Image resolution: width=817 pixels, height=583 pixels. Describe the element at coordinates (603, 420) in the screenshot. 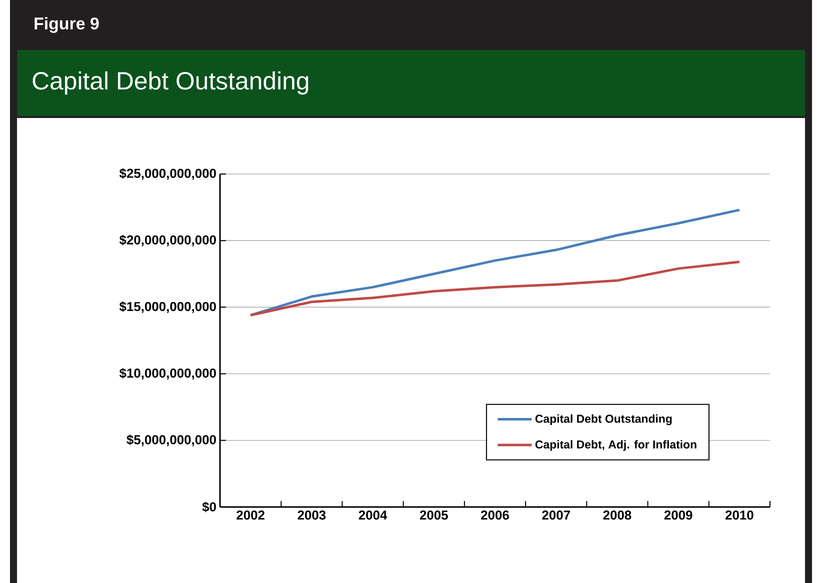

I see `legend-label: Capital Debt Outstanding` at that location.